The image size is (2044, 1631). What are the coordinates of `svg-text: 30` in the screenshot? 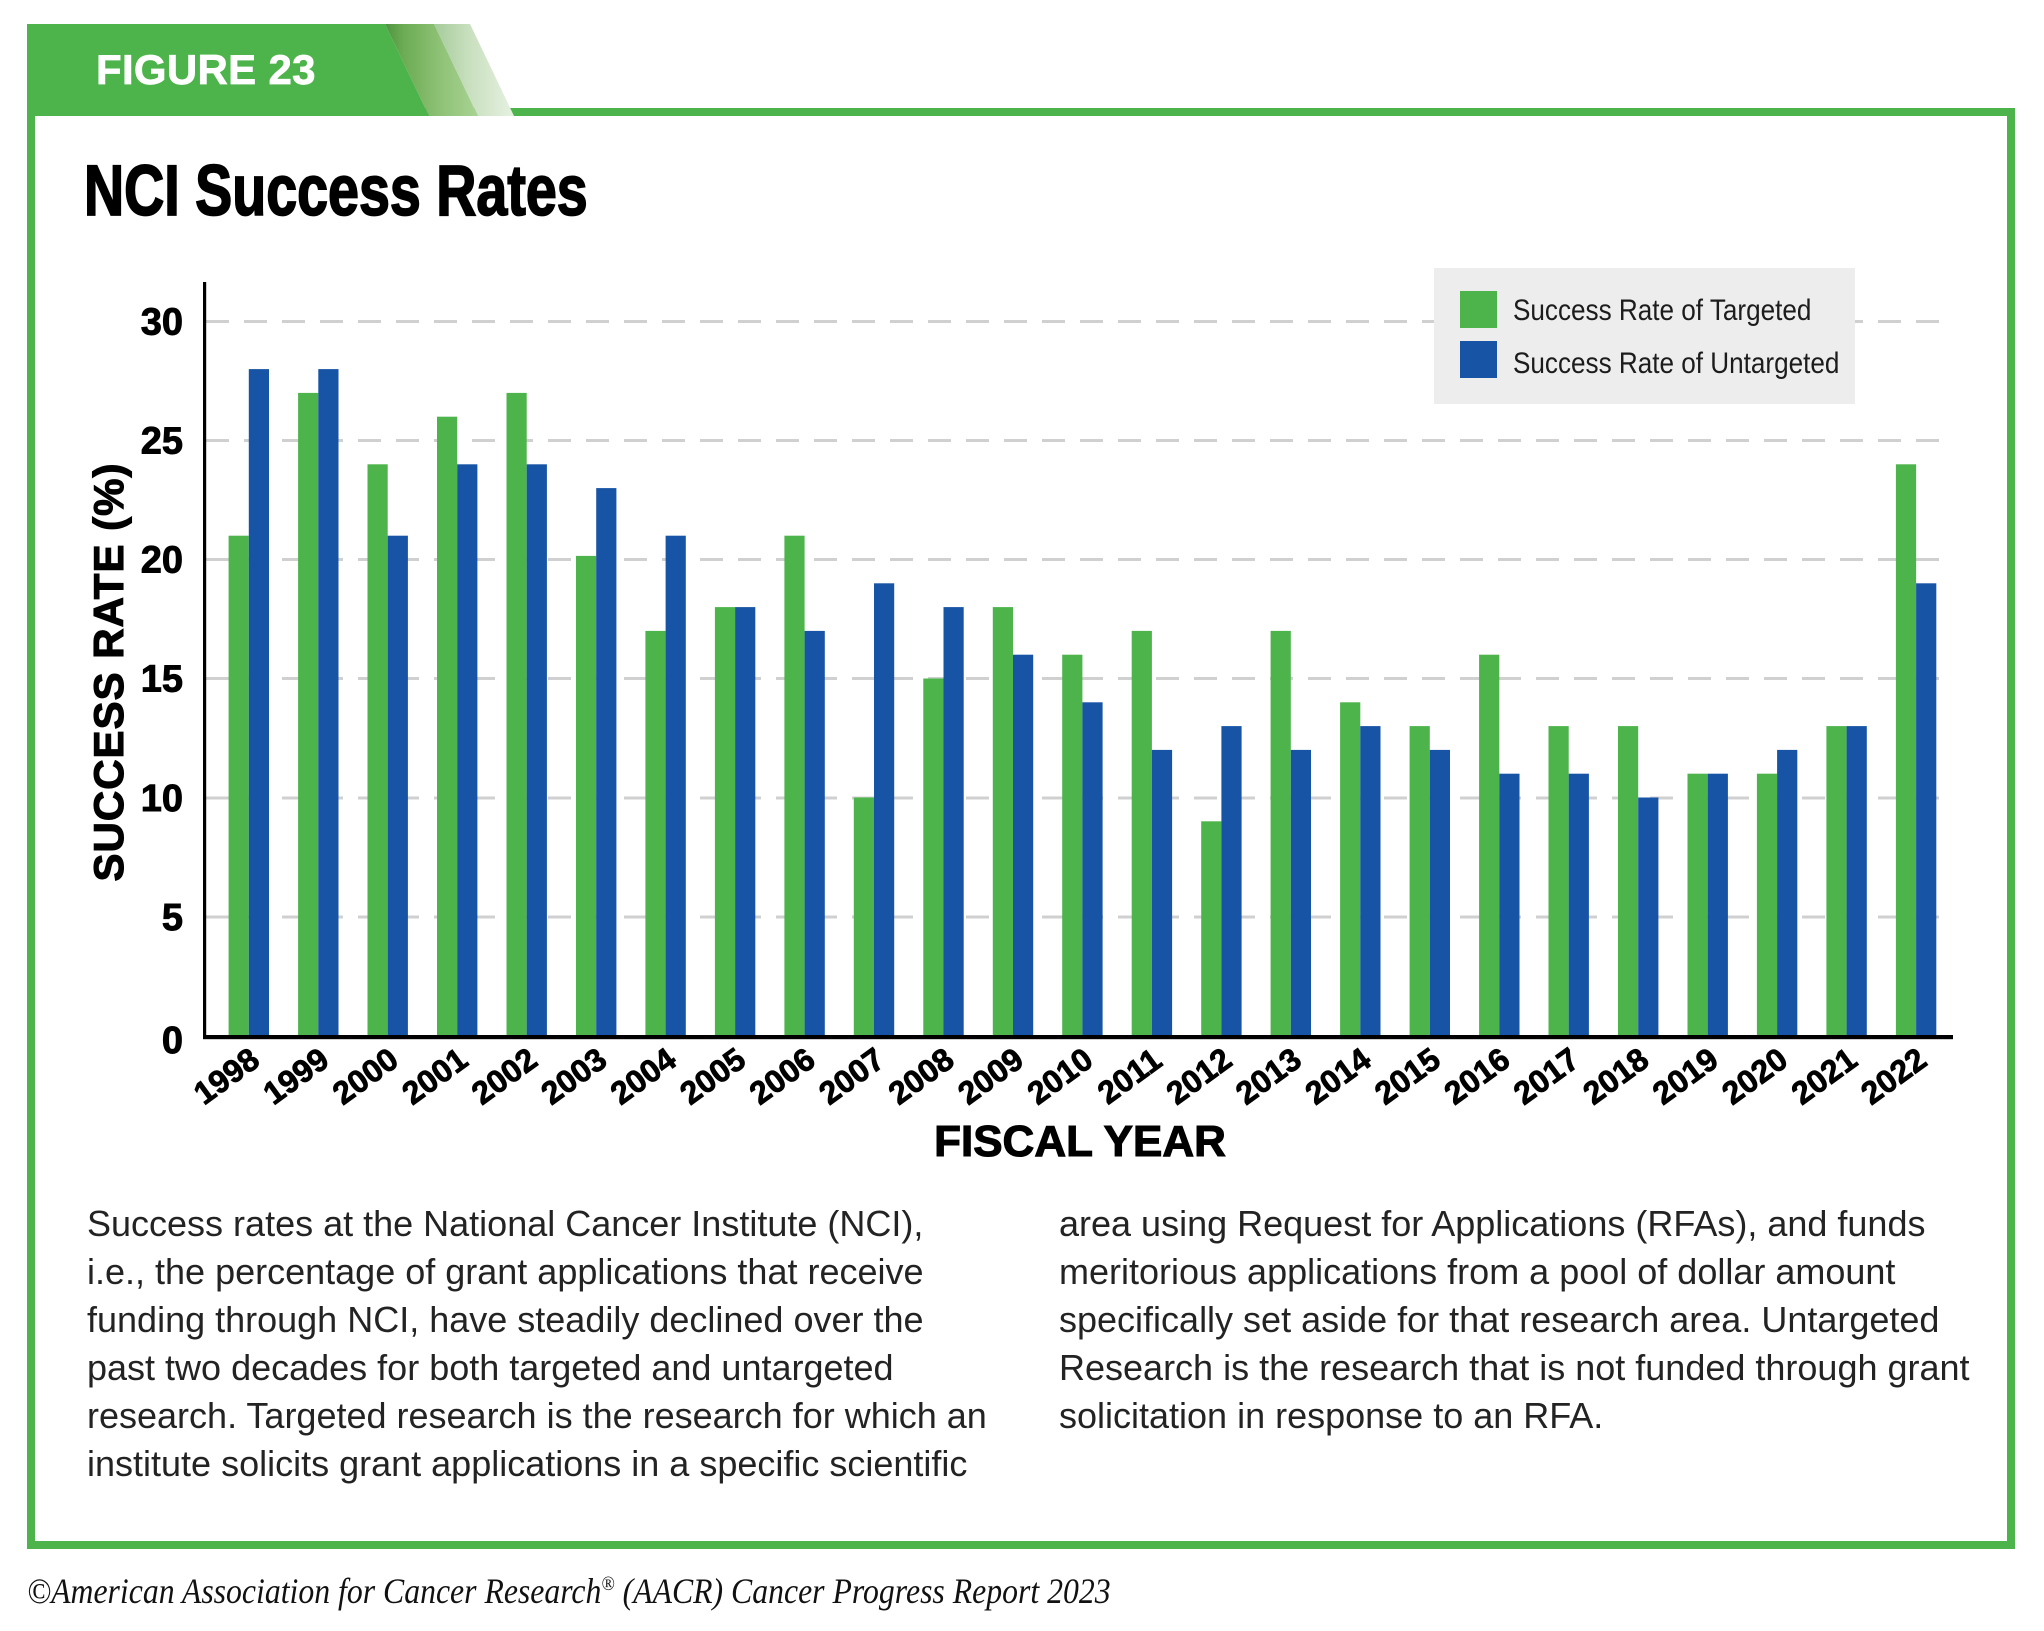 It's located at (162, 323).